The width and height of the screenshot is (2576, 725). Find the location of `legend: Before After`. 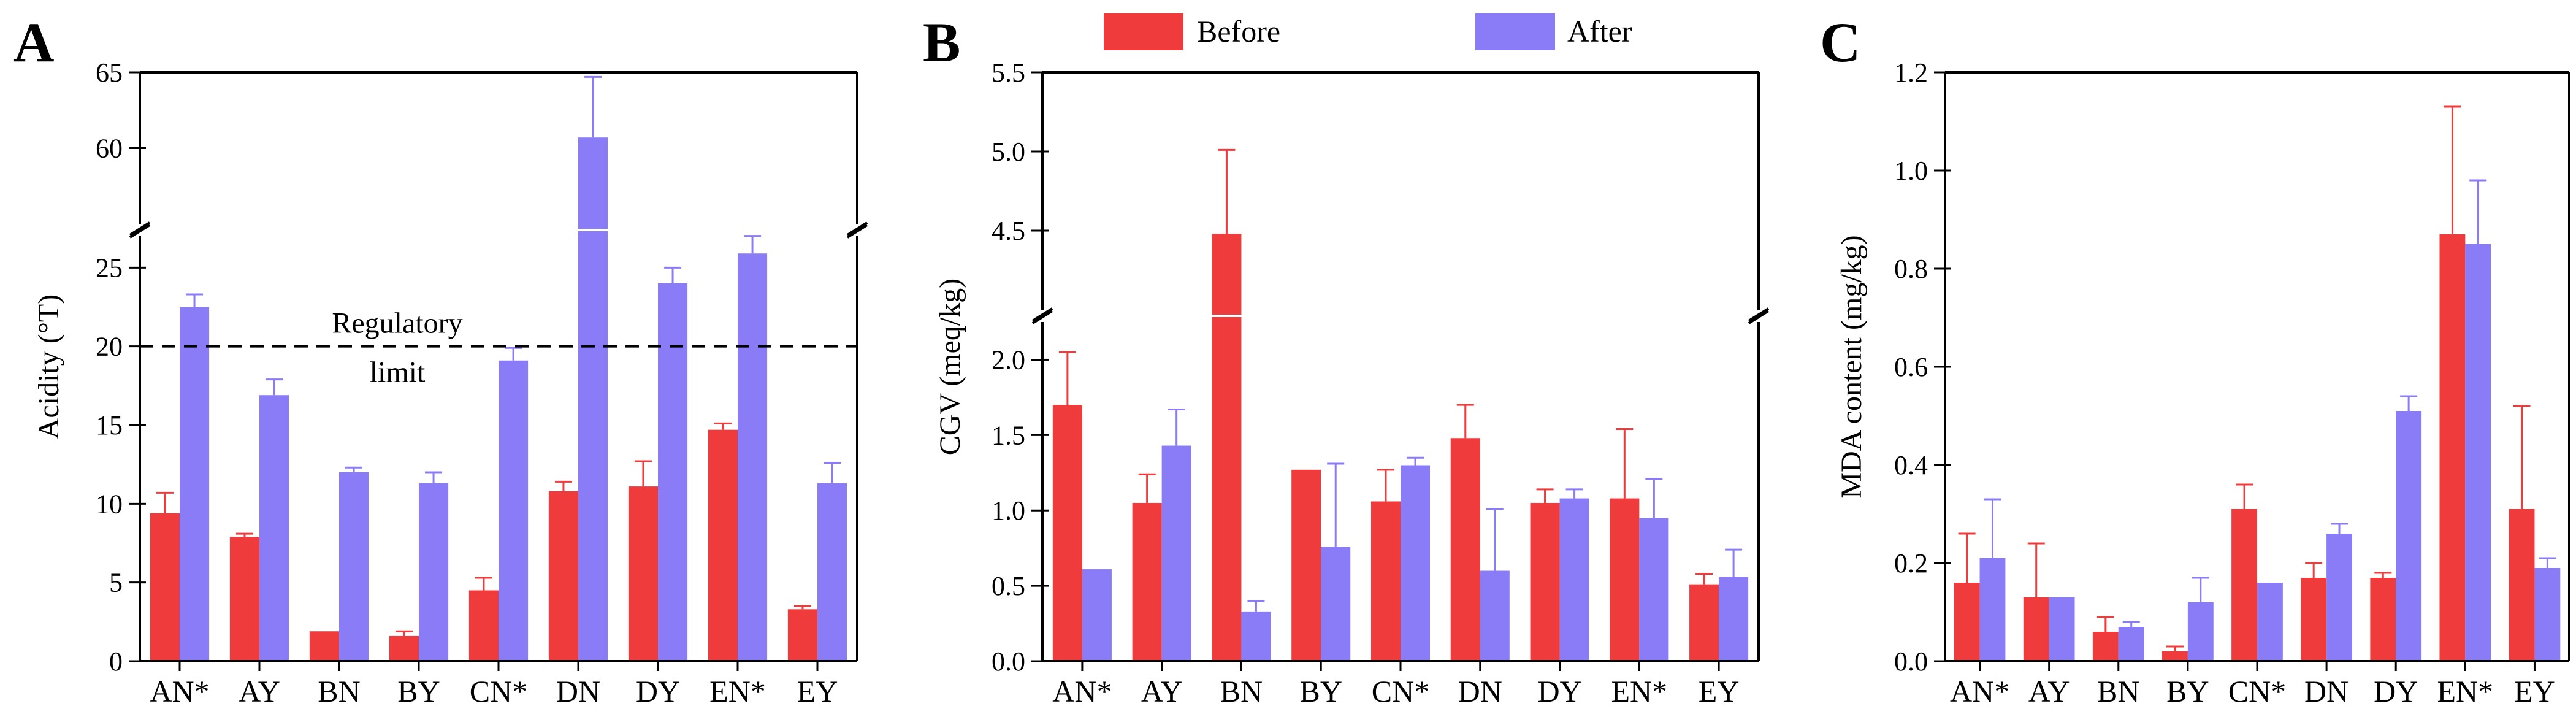

legend: Before After is located at coordinates (1368, 31).